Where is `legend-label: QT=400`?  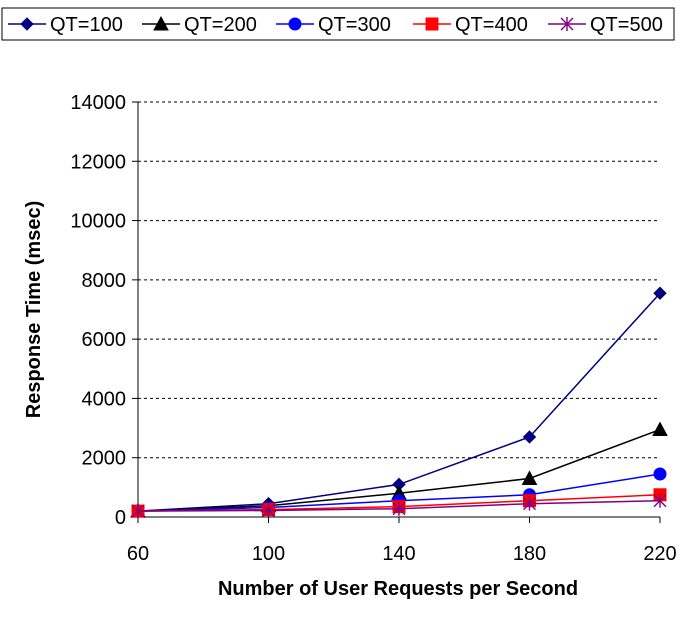 legend-label: QT=400 is located at coordinates (491, 25).